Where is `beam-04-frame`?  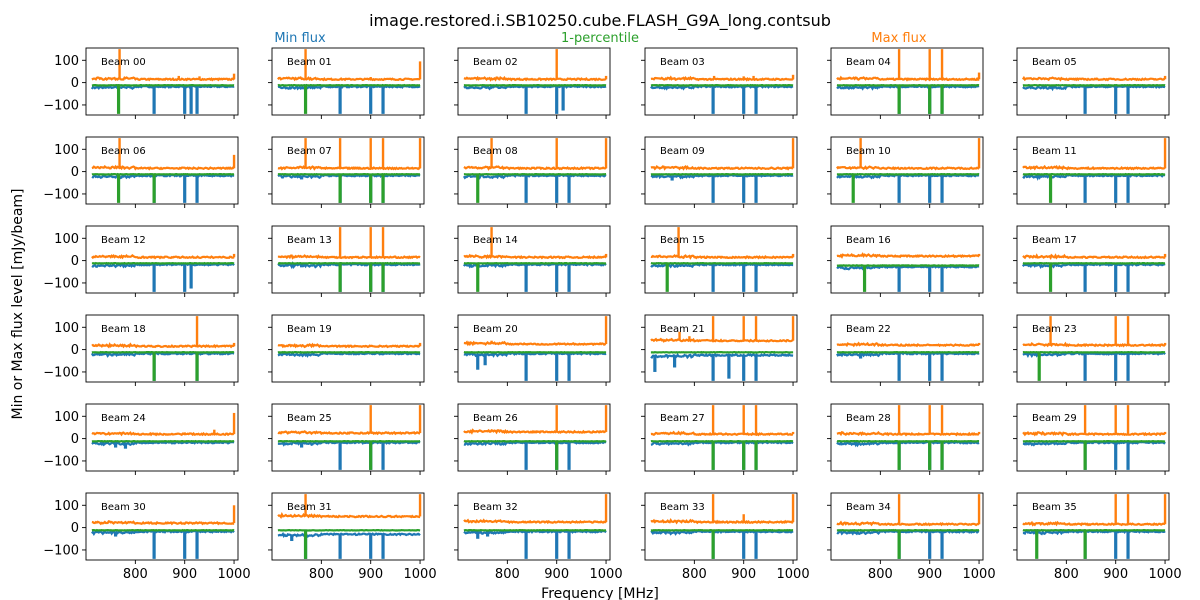 beam-04-frame is located at coordinates (907, 81).